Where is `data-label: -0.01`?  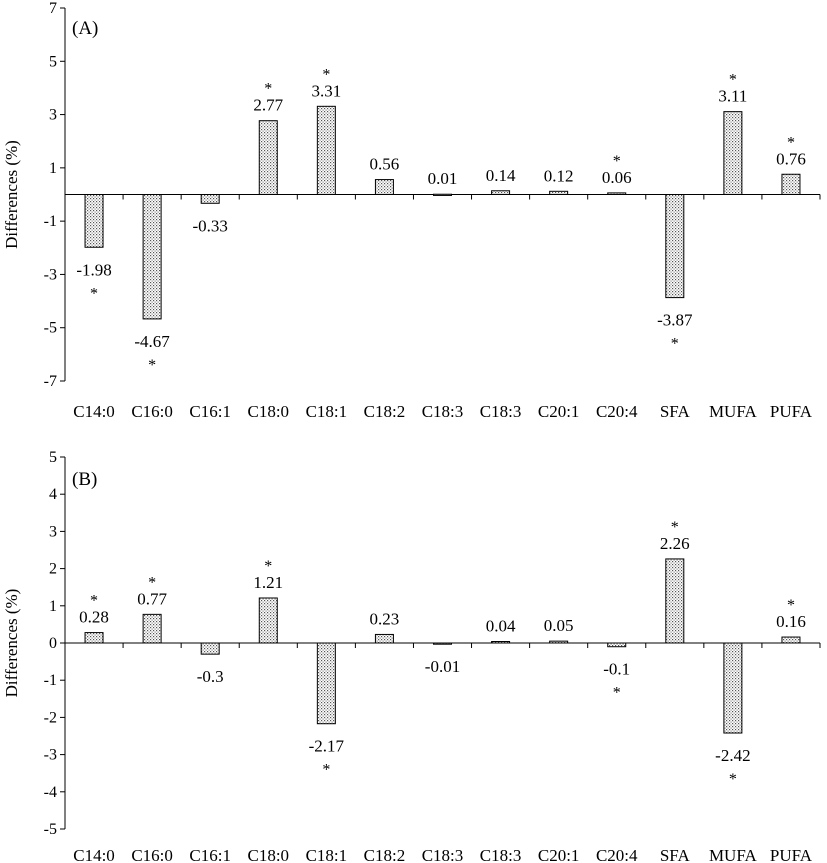
data-label: -0.01 is located at coordinates (442, 666).